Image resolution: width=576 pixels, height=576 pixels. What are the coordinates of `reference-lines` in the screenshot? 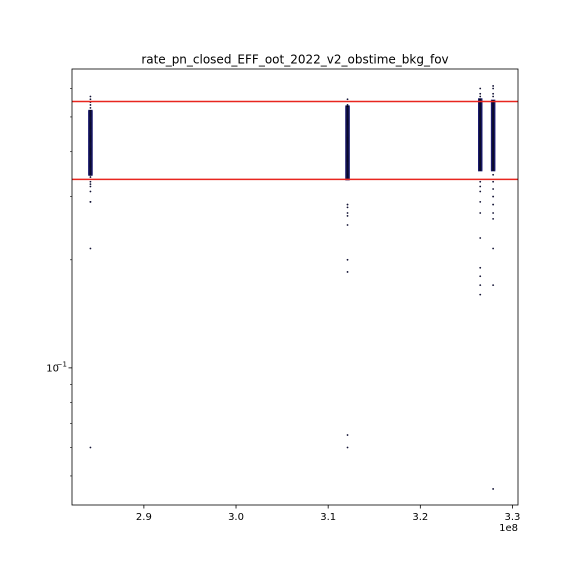 It's located at (295, 140).